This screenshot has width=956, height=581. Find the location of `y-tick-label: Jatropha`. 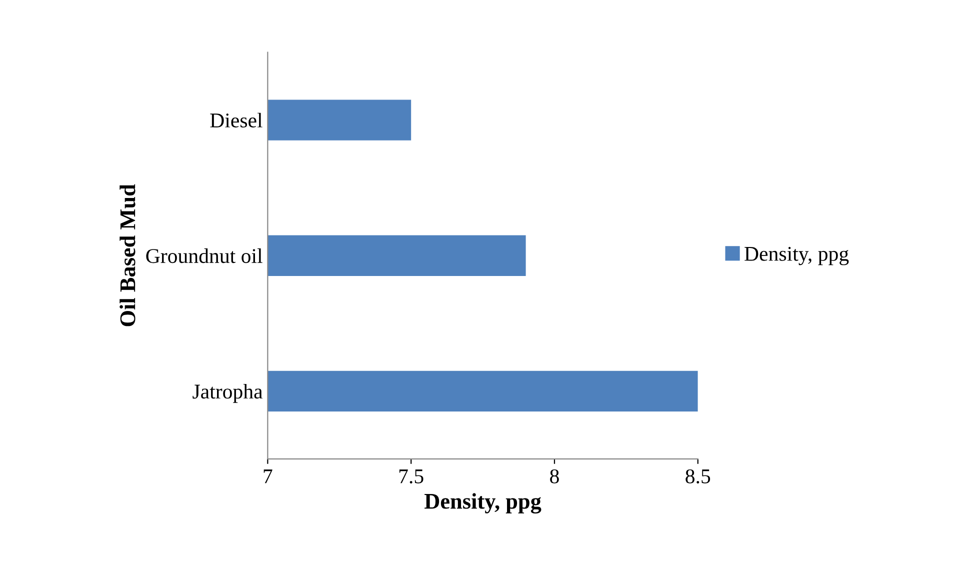

y-tick-label: Jatropha is located at coordinates (227, 393).